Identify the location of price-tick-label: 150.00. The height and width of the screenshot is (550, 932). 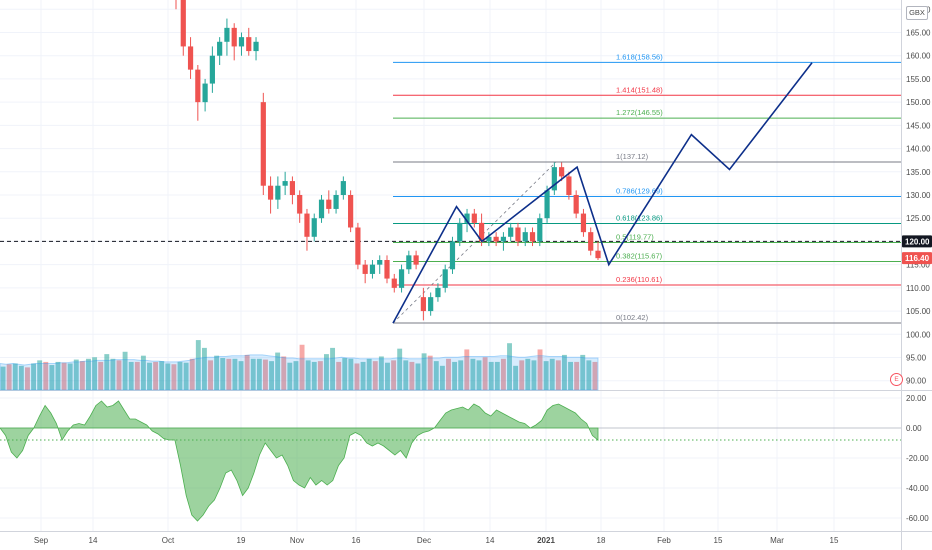
(918, 102).